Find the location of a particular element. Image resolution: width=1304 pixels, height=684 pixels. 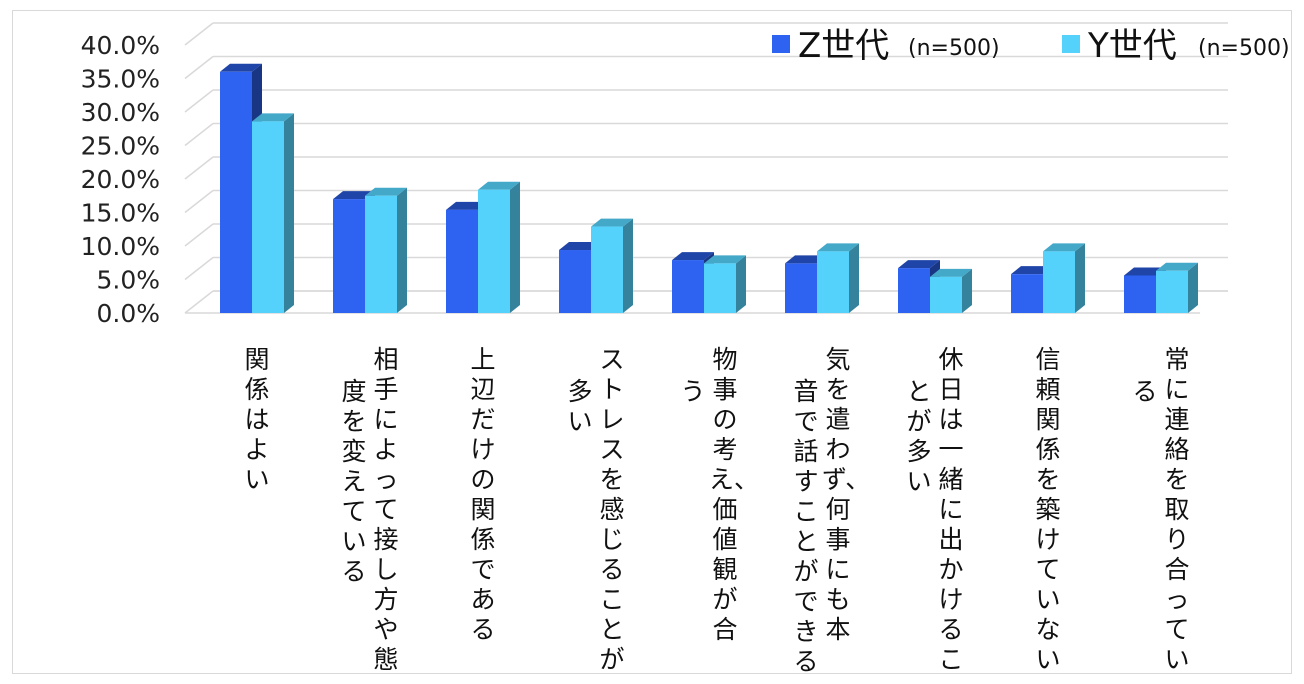

category-label: 休日は一緒に出かけるこ is located at coordinates (951, 509).